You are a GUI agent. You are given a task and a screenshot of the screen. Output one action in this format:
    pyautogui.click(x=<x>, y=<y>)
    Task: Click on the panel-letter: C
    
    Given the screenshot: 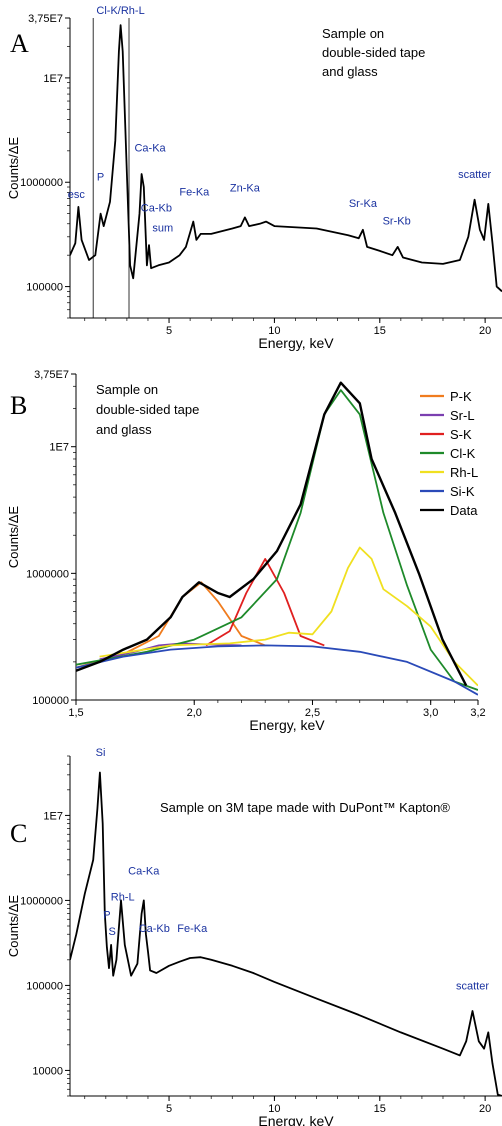 What is the action you would take?
    pyautogui.click(x=18, y=833)
    